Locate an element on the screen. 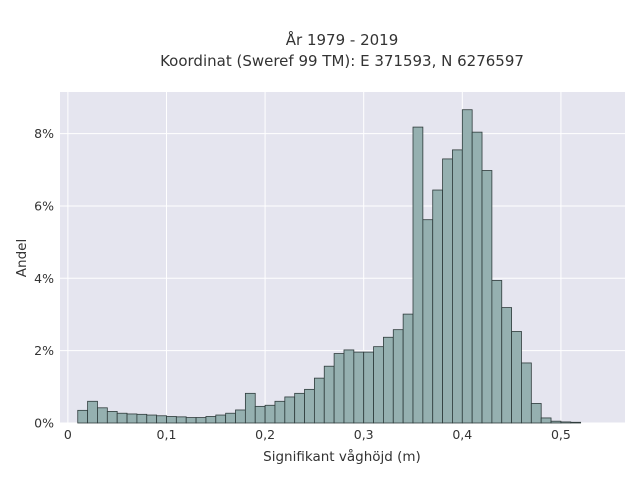 The width and height of the screenshot is (640, 480). x-axis-label: Signifikant våghöjd (m) is located at coordinates (342, 456).